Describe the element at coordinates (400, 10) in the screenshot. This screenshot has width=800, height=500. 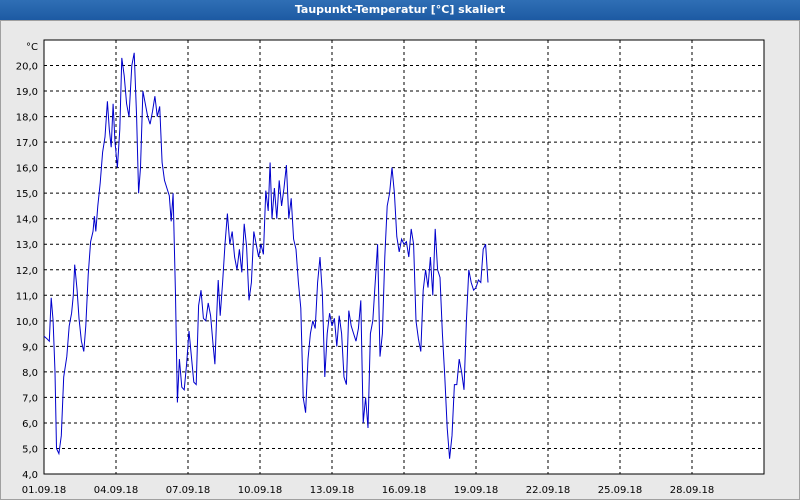
I see `chart-title: Taupunkt-Temperatur [°C] skaliert` at that location.